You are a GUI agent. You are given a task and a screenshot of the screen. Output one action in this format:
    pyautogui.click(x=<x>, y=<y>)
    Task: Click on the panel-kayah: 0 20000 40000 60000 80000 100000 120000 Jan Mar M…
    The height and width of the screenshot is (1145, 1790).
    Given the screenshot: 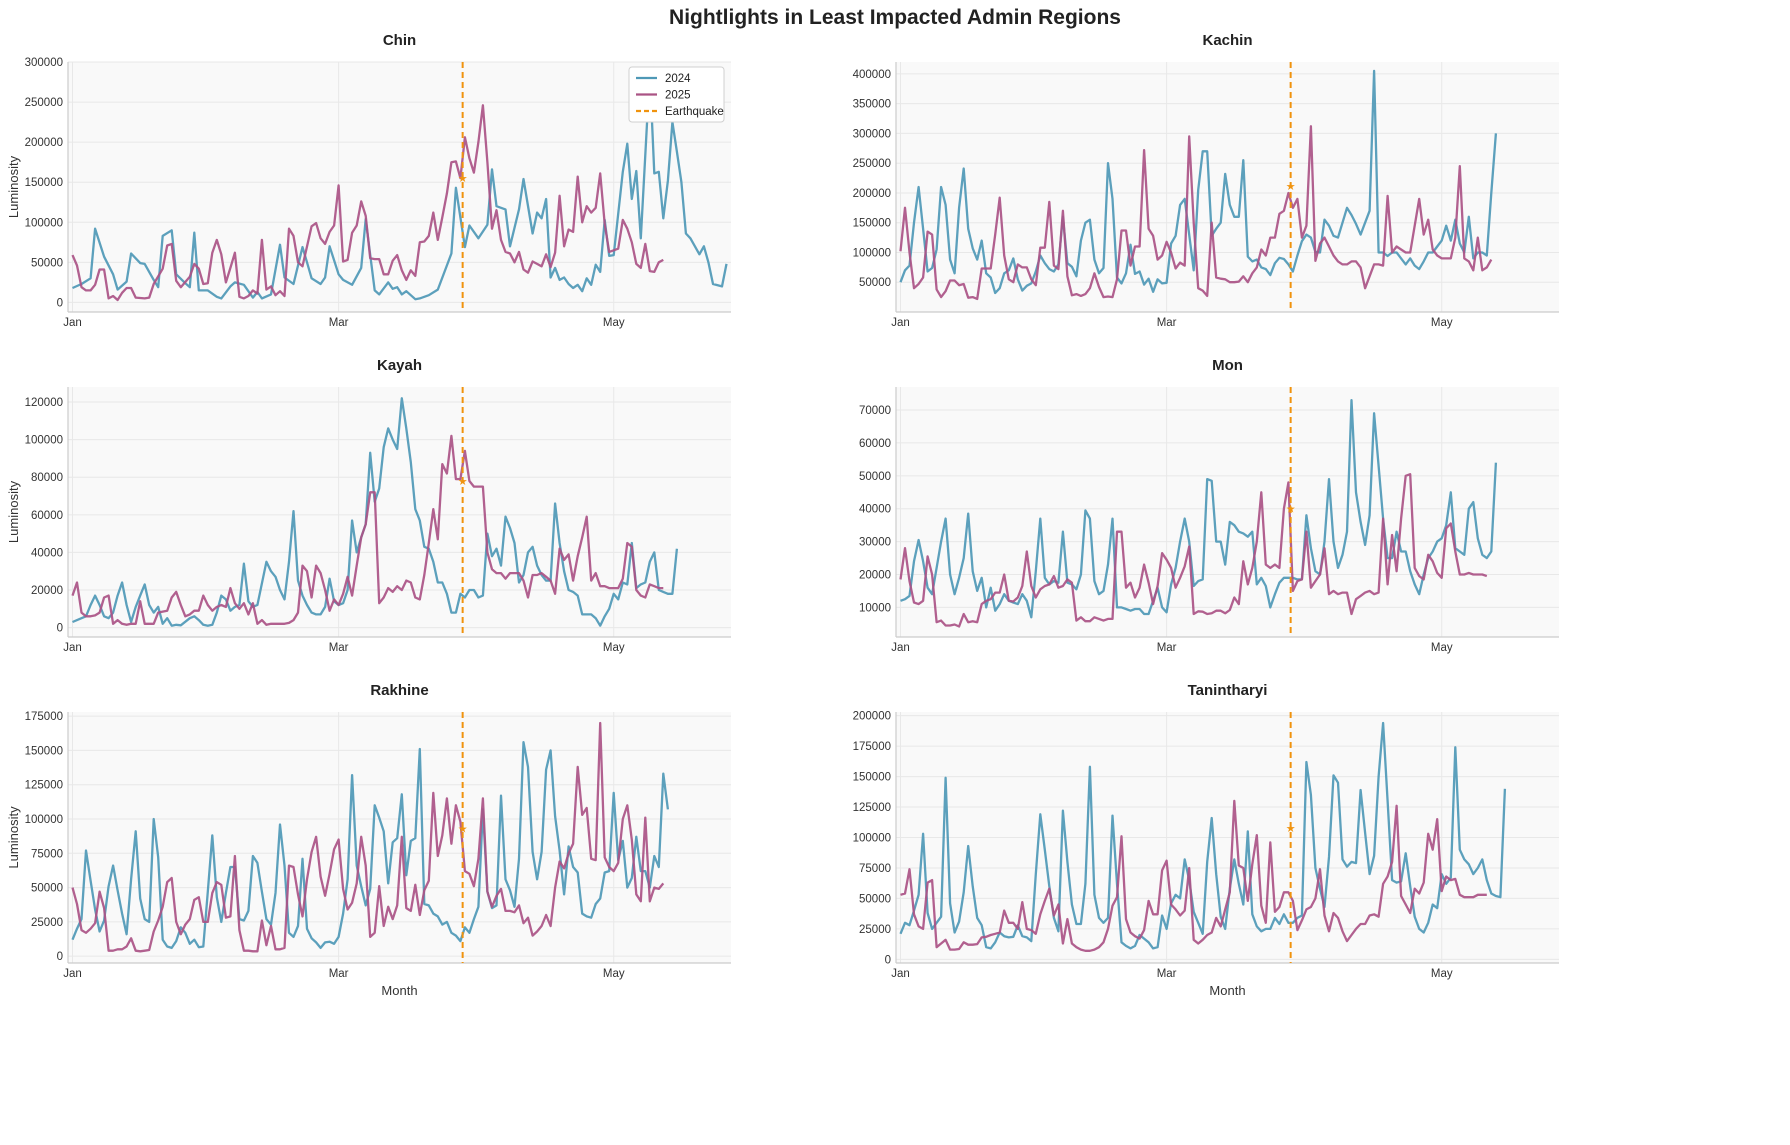 What is the action you would take?
    pyautogui.click(x=368, y=505)
    